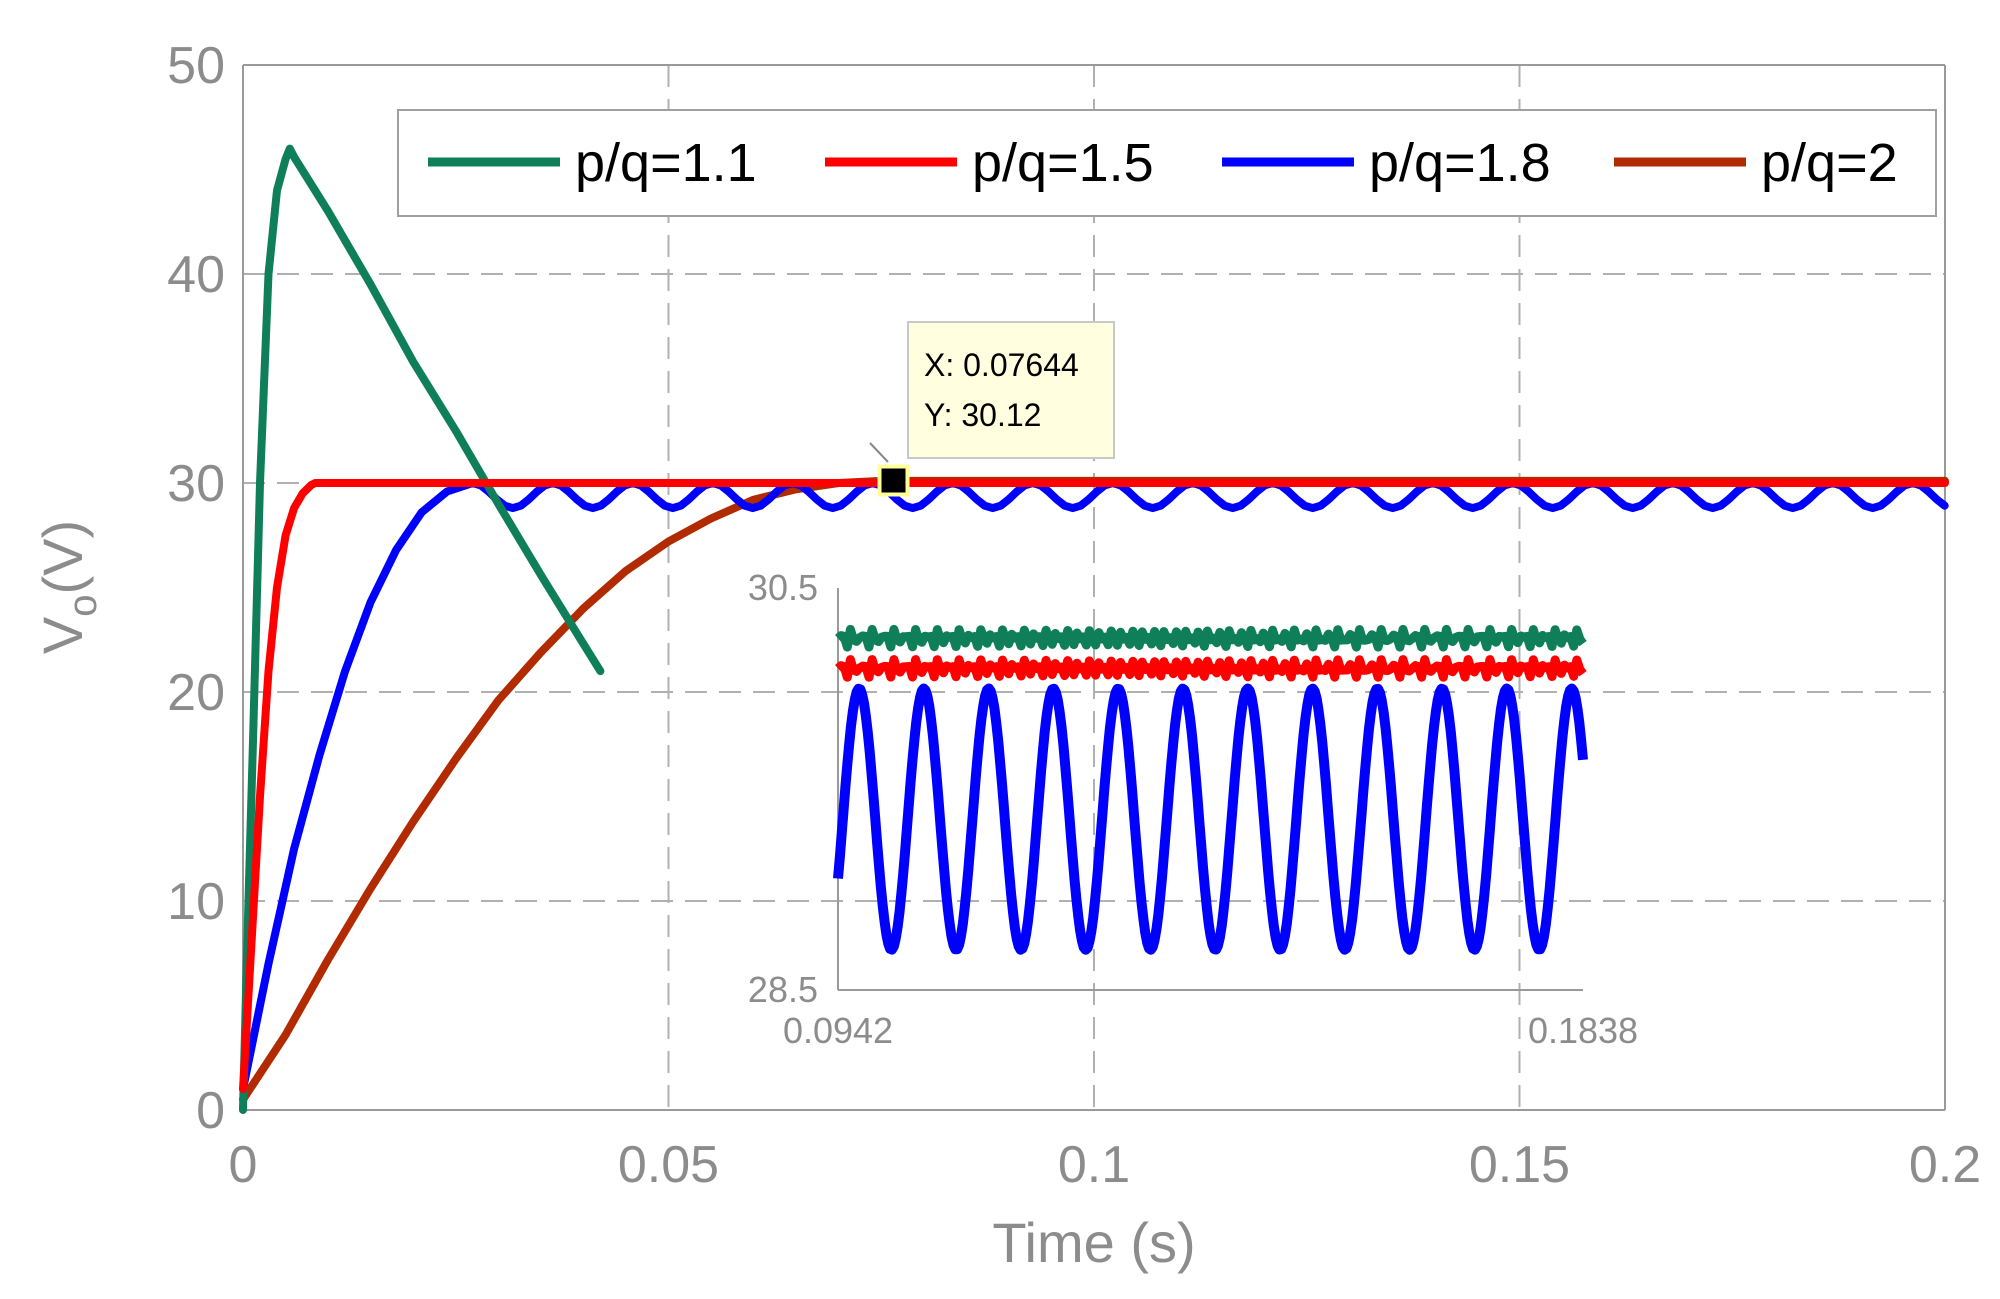 This screenshot has height=1299, width=2000. Describe the element at coordinates (893, 480) in the screenshot. I see `data-tip-marker` at that location.